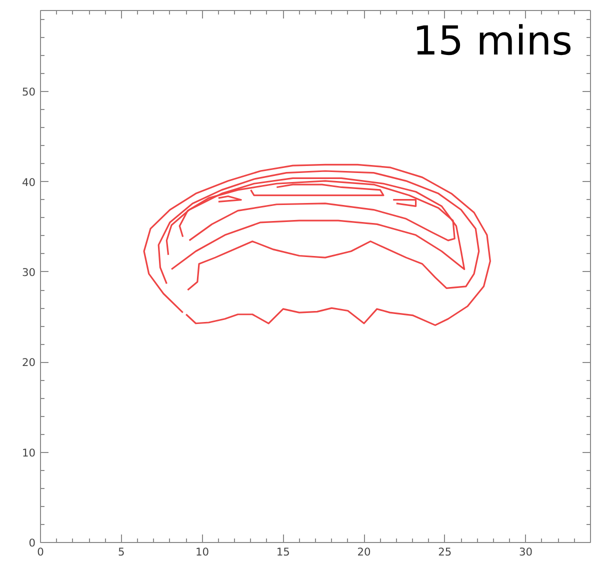 Image resolution: width=607 pixels, height=577 pixels. What do you see at coordinates (445, 552) in the screenshot?
I see `x-tick-label: 25` at bounding box center [445, 552].